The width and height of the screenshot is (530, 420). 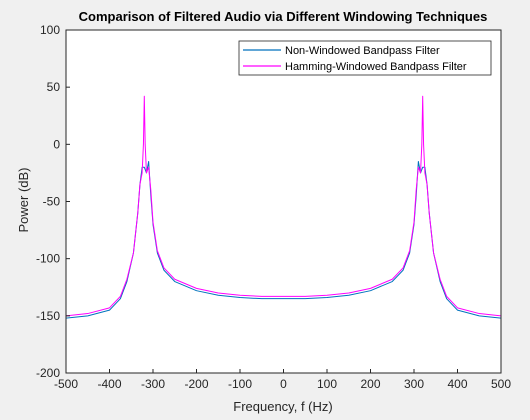 I want to click on x-tick-label: 400, so click(x=457, y=384).